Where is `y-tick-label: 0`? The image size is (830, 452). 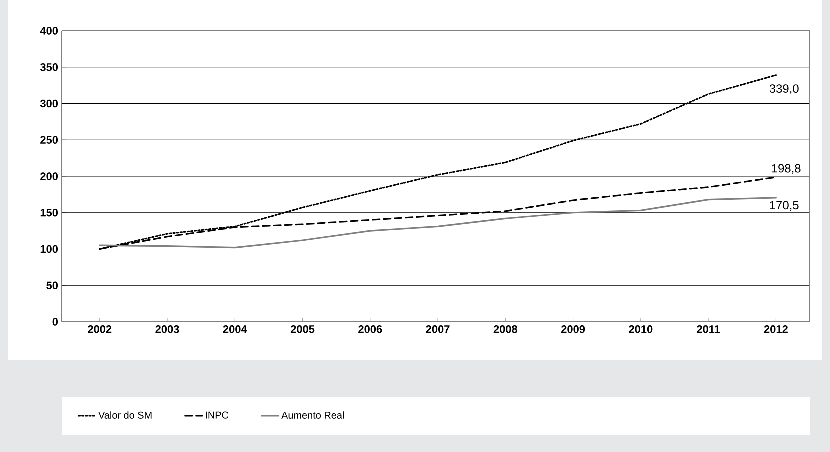 y-tick-label: 0 is located at coordinates (55, 322).